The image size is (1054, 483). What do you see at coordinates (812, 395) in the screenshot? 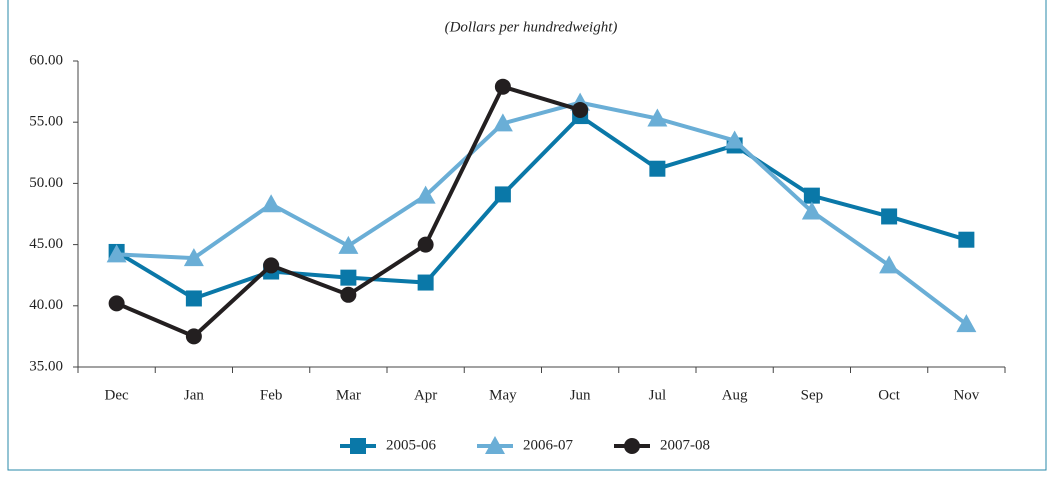
I see `x-tick-label: Sep` at bounding box center [812, 395].